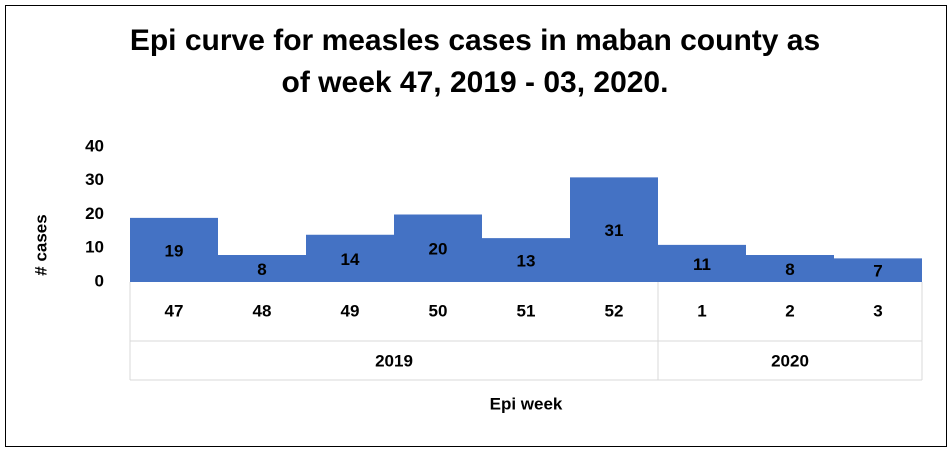 The height and width of the screenshot is (451, 951). Describe the element at coordinates (40, 244) in the screenshot. I see `y-axis-label: # cases` at that location.